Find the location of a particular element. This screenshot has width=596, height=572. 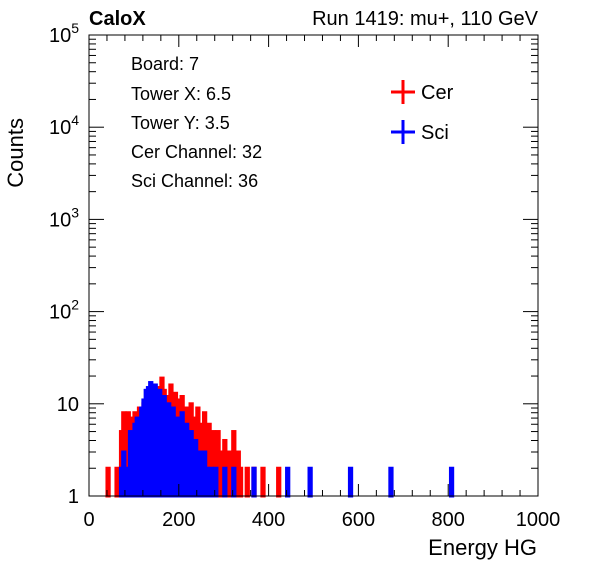

legend: Cer Sci is located at coordinates (422, 112).